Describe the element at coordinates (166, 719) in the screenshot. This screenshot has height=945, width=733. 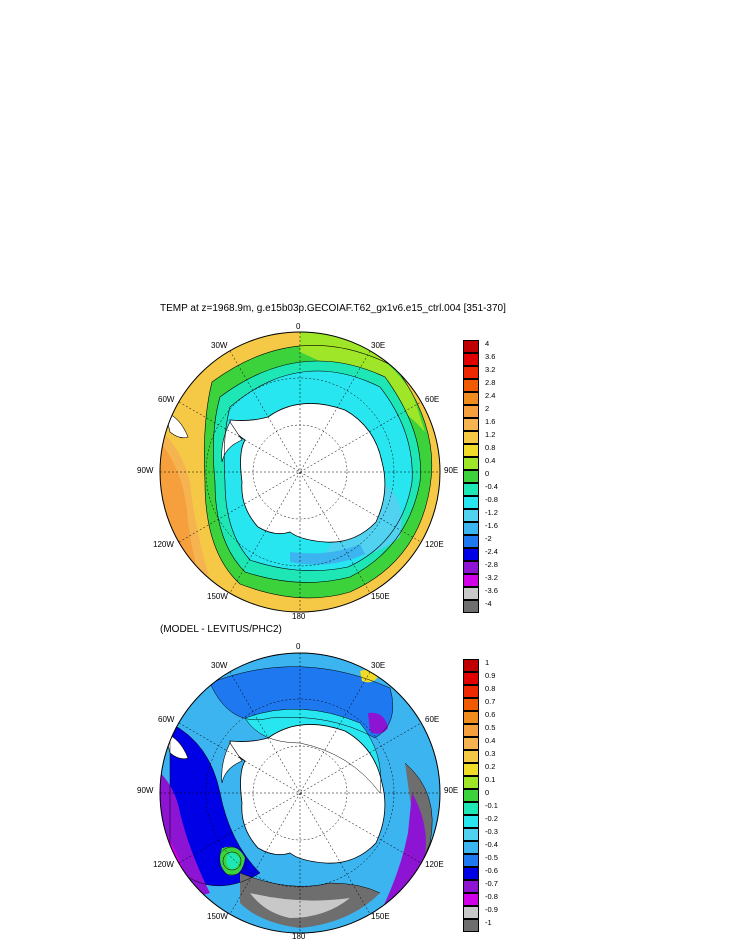
I see `bottom-lon-60w: 60W` at that location.